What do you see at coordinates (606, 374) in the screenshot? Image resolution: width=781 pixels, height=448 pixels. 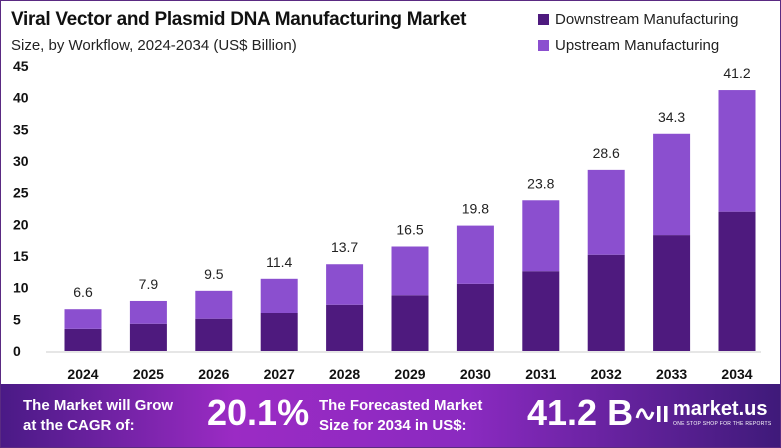 I see `x-tick-label: 2032` at bounding box center [606, 374].